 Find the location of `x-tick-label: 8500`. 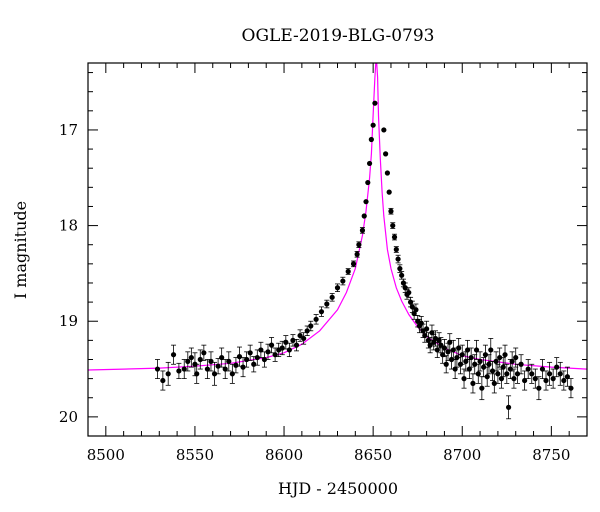

x-tick-label: 8500 is located at coordinates (106, 455).